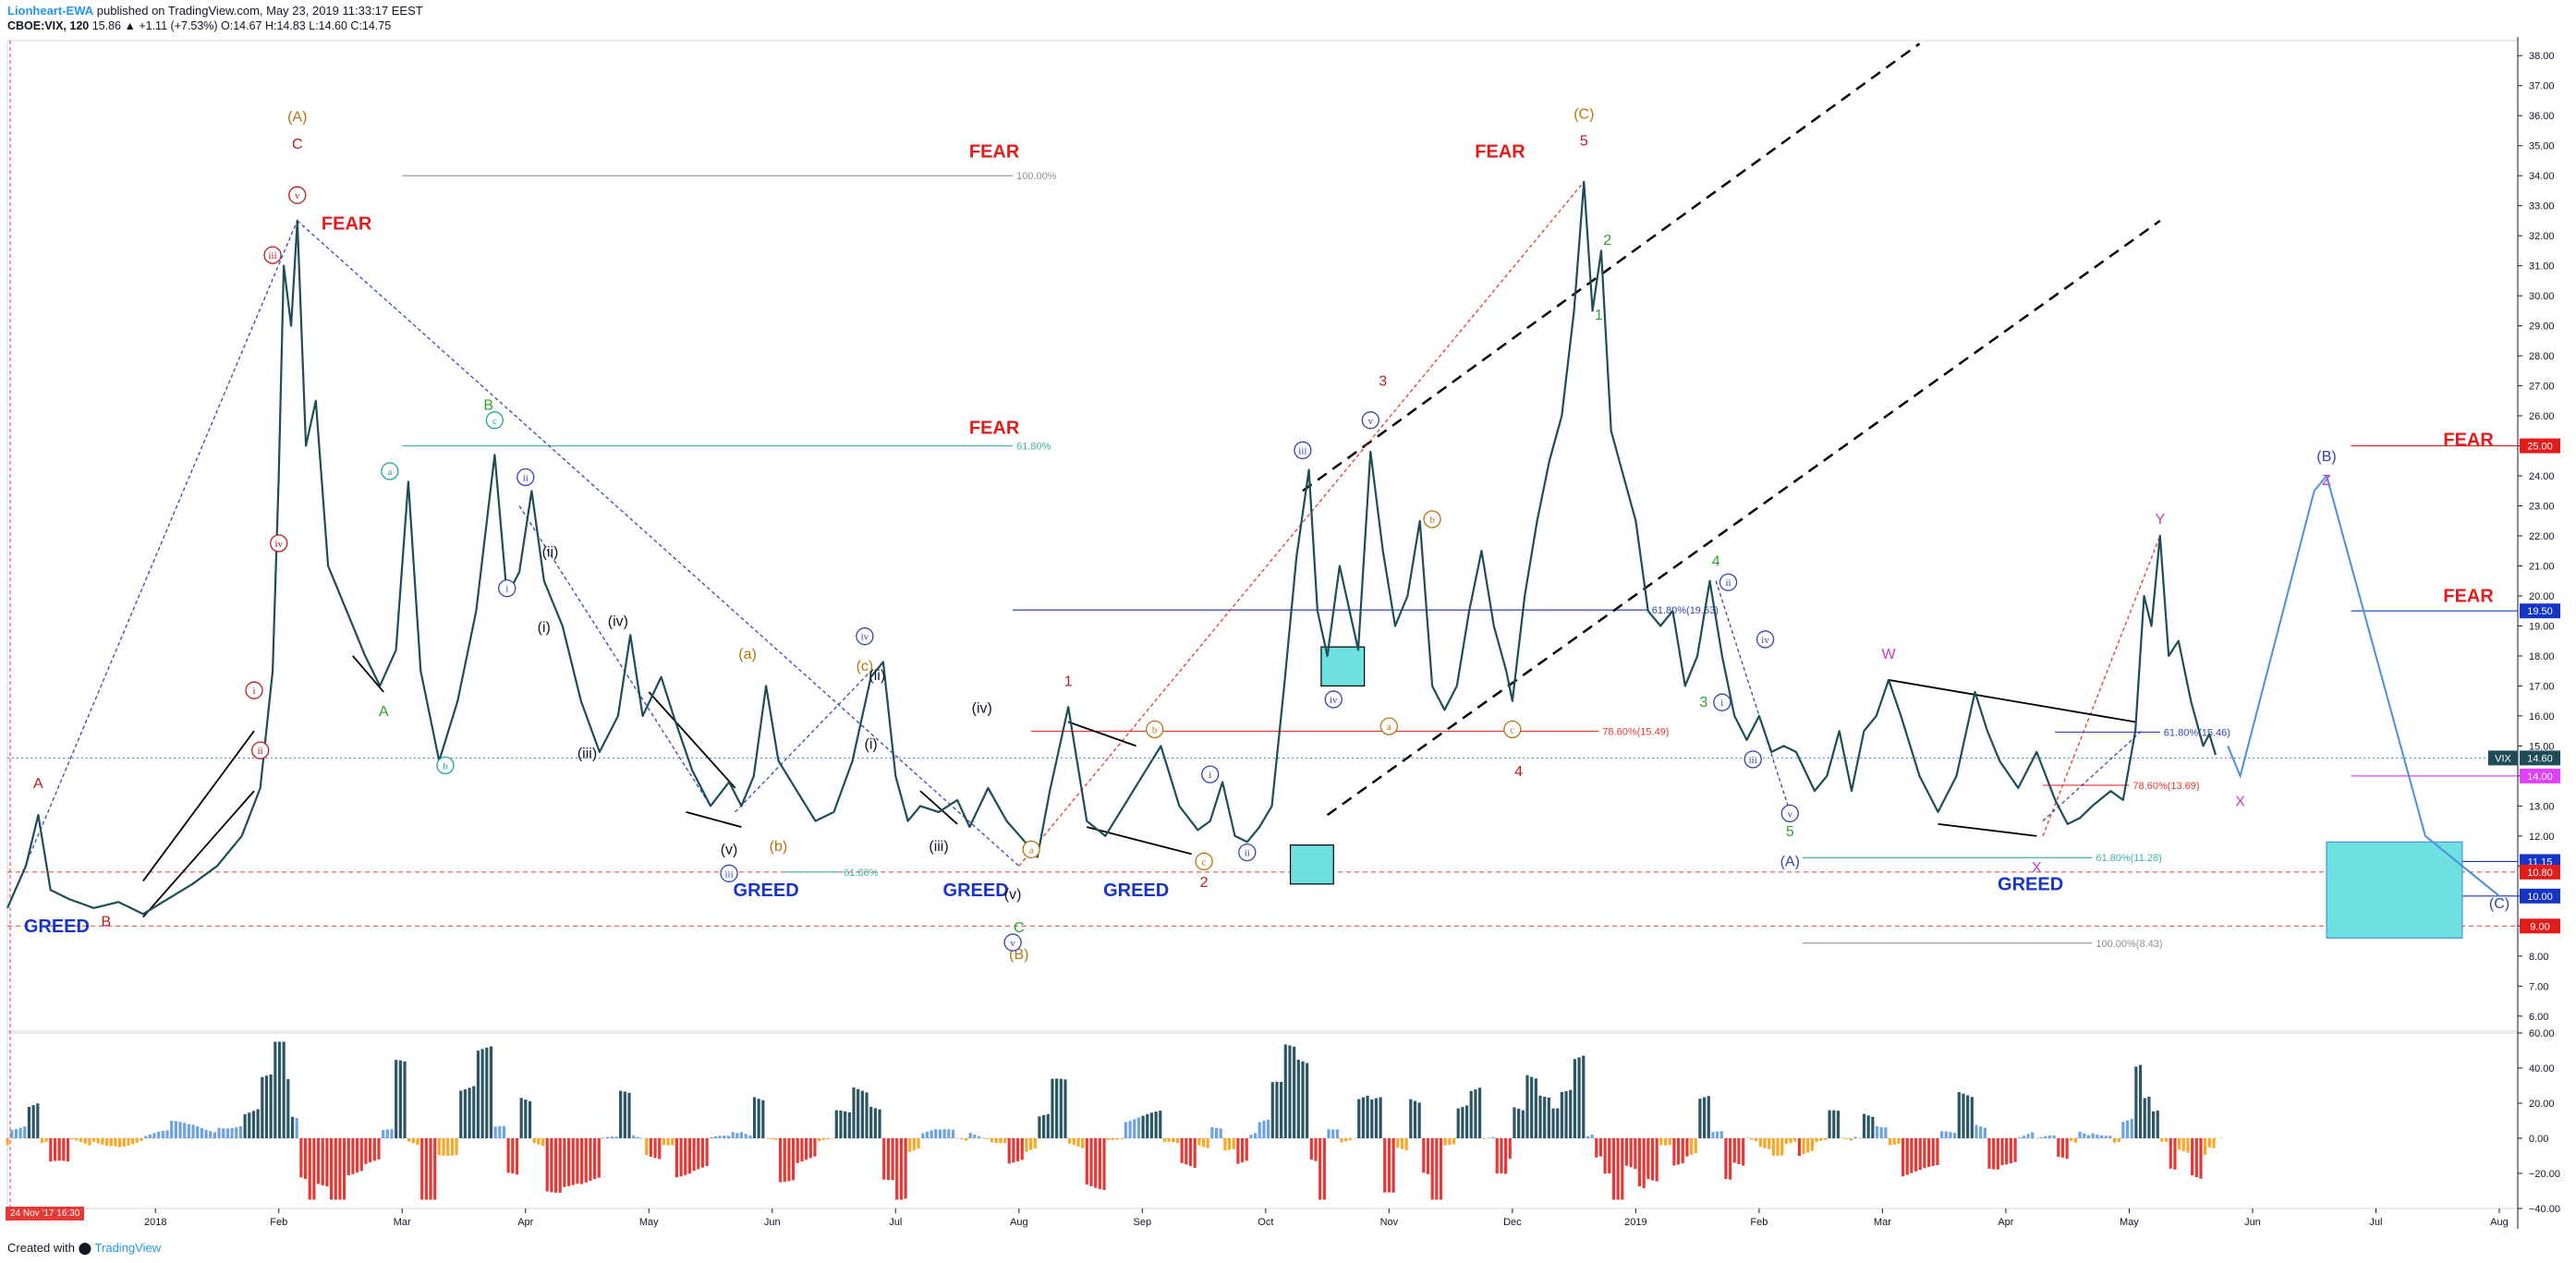 This screenshot has height=1263, width=2576. Describe the element at coordinates (1033, 447) in the screenshot. I see `fib-level-label: 61.80%` at that location.